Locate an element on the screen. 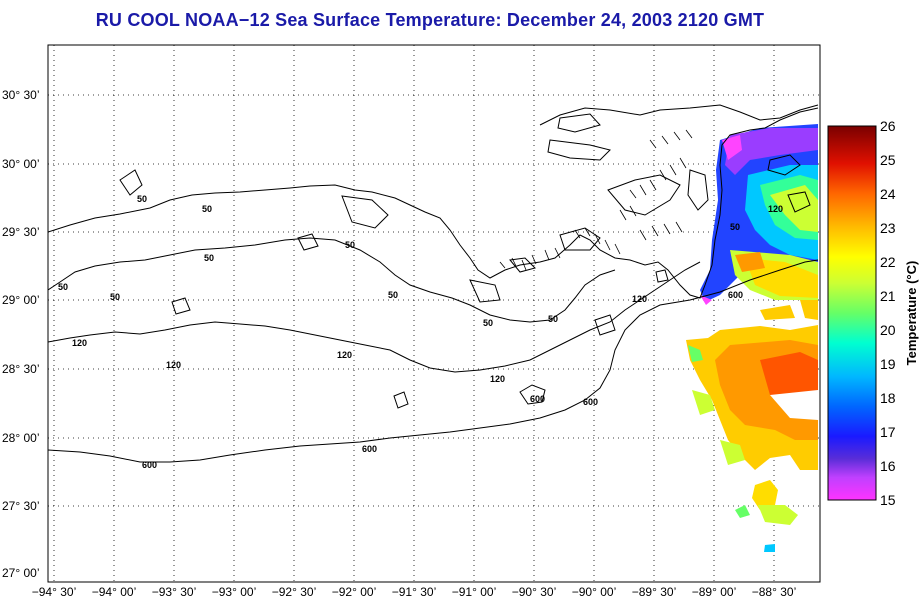 This screenshot has width=920, height=600. colorbar-tick: 19 is located at coordinates (888, 364).